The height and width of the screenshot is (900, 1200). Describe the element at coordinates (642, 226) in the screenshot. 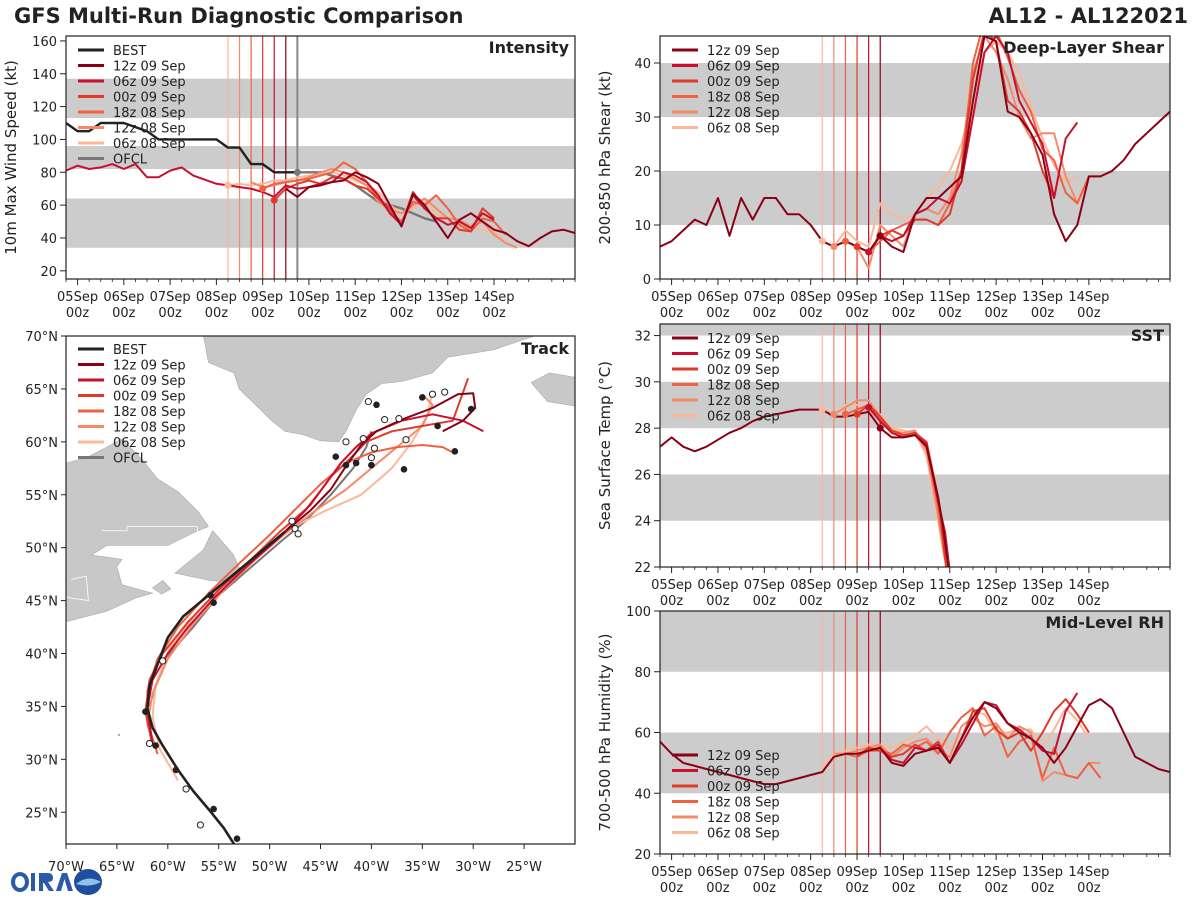

I see `y-tick-label: 10` at that location.